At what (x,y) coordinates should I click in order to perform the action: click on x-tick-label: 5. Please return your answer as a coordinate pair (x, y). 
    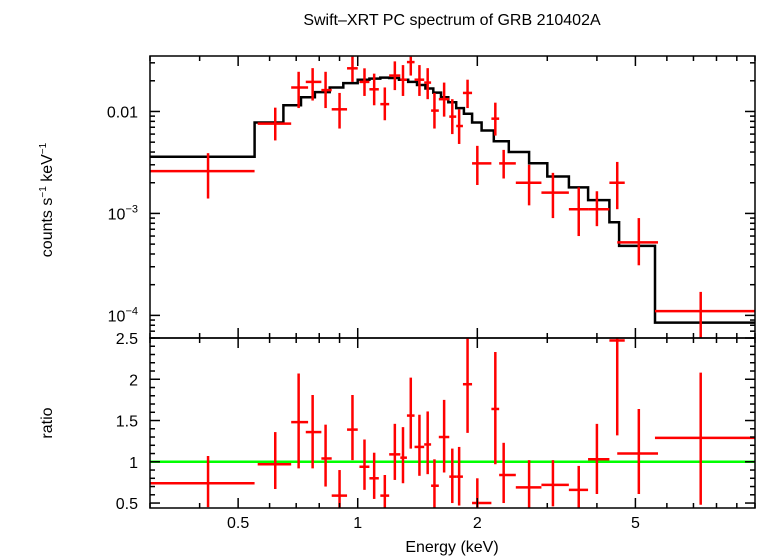
    Looking at the image, I should click on (635, 523).